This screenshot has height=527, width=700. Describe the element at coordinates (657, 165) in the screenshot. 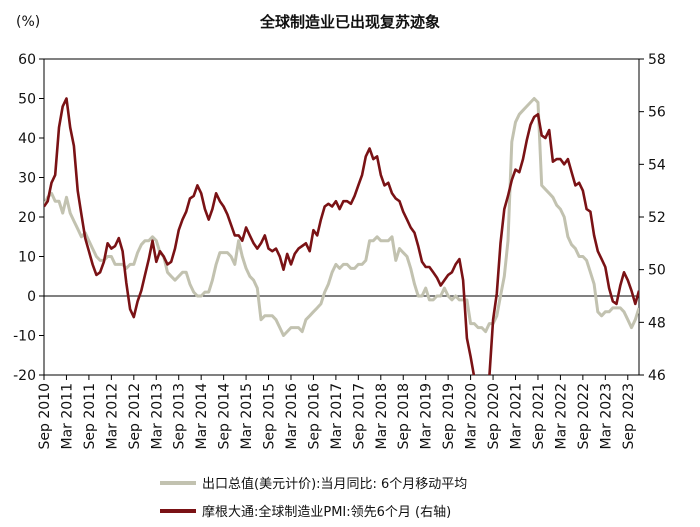

I see `right-tick-label: 54` at that location.